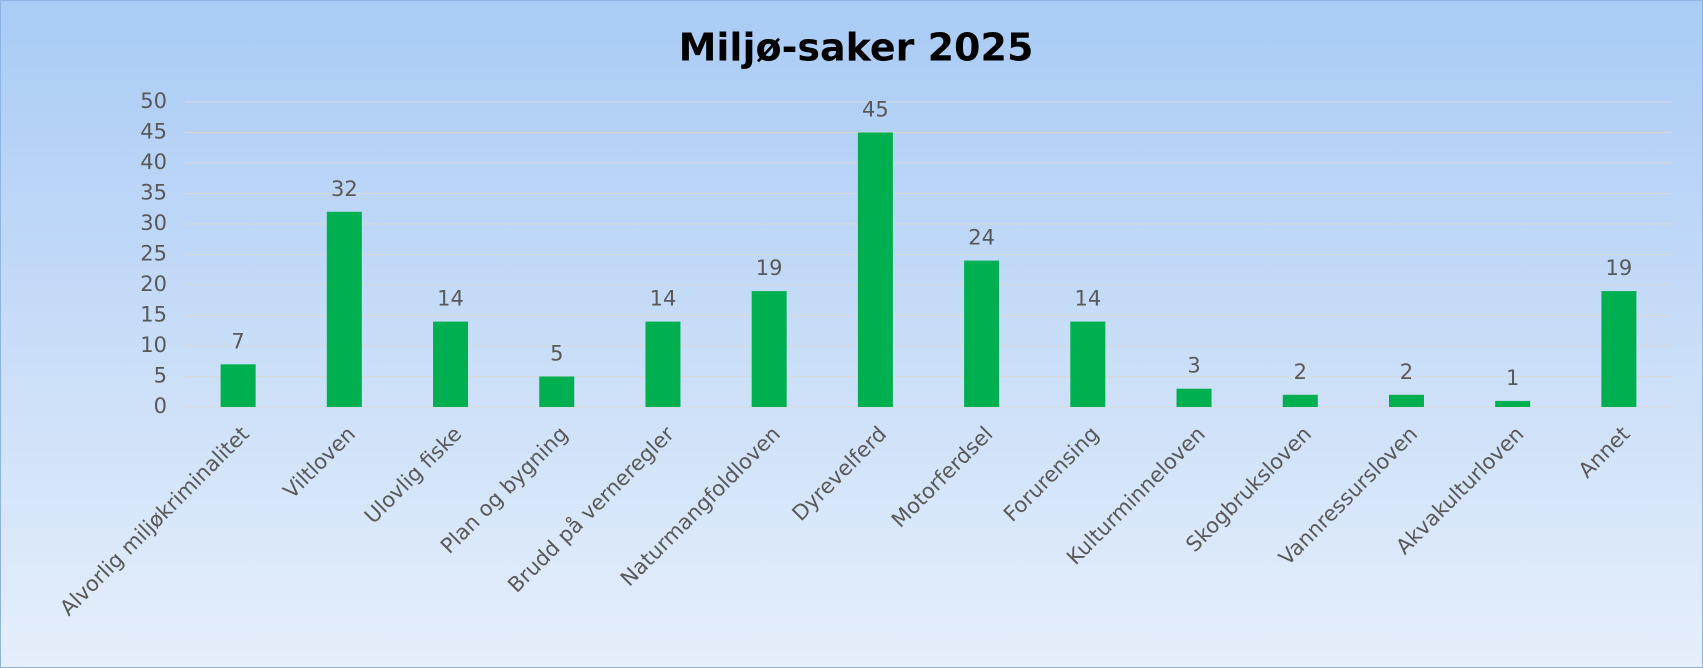  What do you see at coordinates (1512, 378) in the screenshot?
I see `data-label: 1` at bounding box center [1512, 378].